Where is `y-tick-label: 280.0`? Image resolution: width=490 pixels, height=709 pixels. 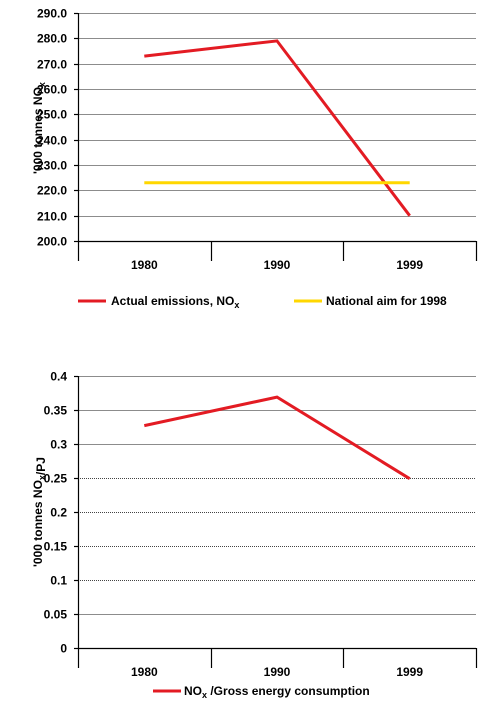
y-tick-label: 280.0 is located at coordinates (52, 39).